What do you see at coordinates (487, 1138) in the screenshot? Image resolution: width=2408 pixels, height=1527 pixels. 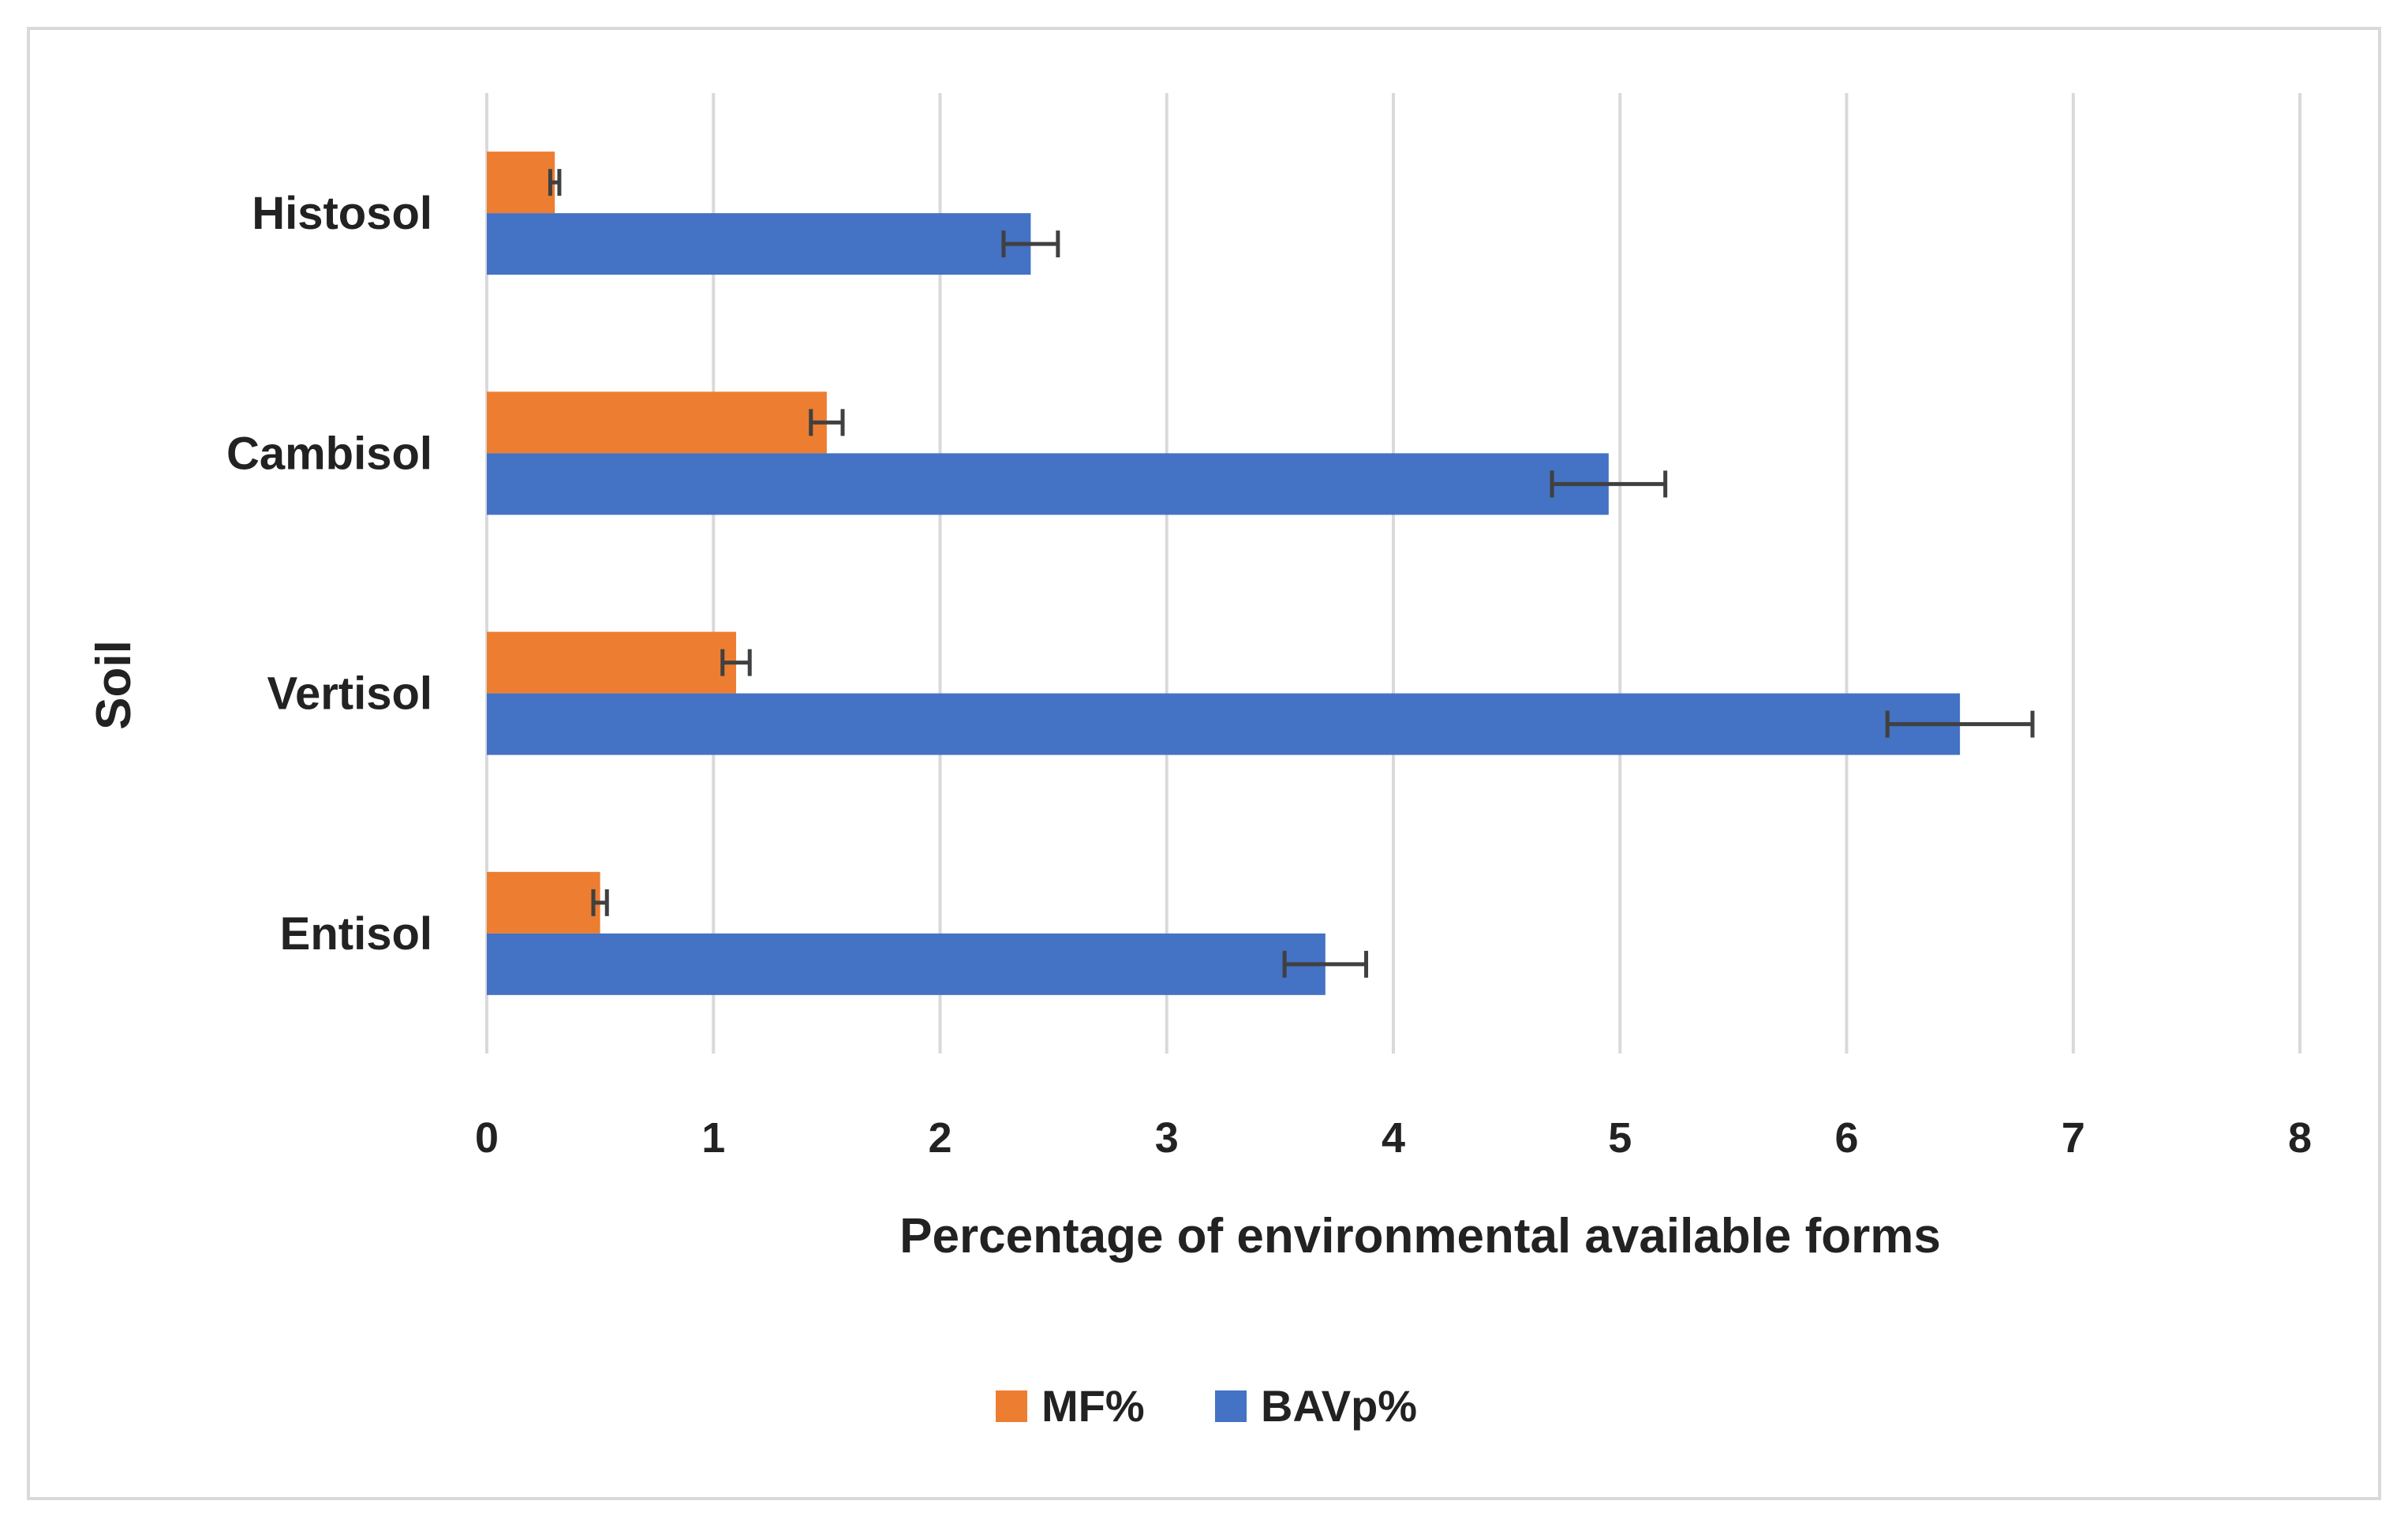 I see `x-tick-label: 0` at bounding box center [487, 1138].